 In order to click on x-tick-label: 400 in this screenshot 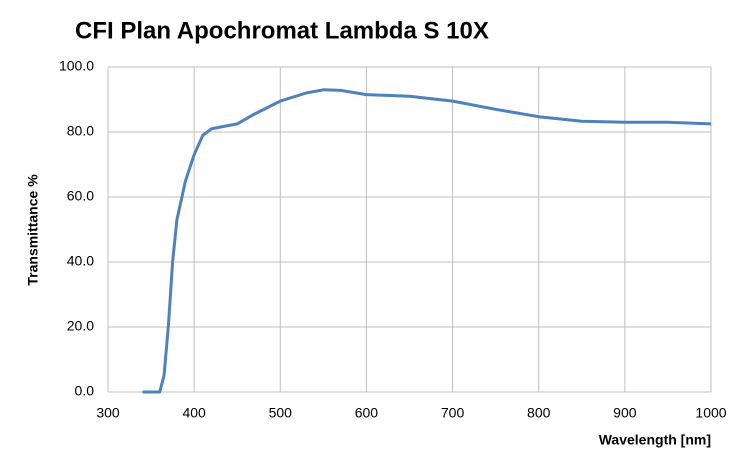, I will do `click(194, 413)`.